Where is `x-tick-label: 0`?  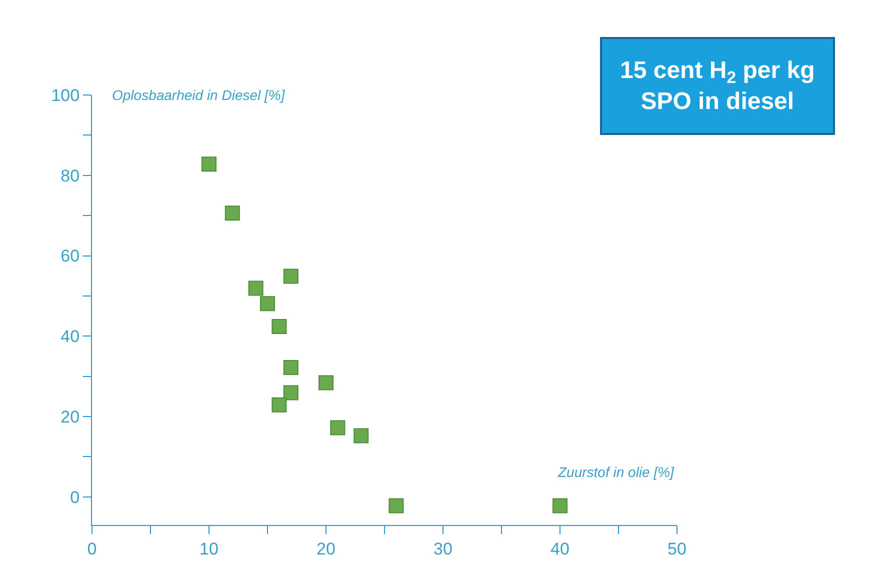
x-tick-label: 0 is located at coordinates (92, 548).